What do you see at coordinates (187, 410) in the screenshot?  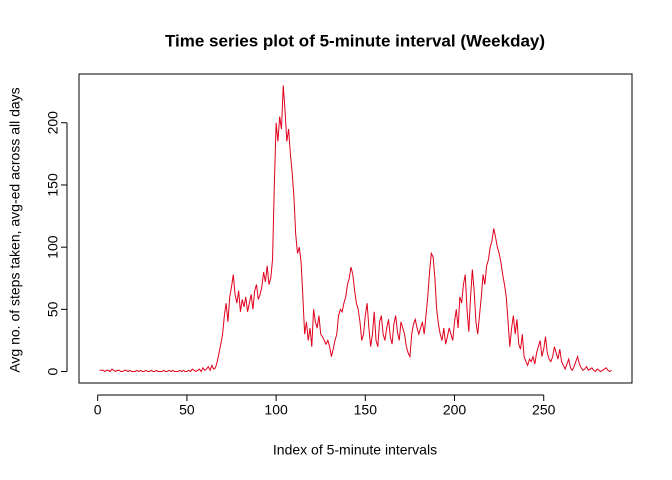 I see `x-tick-label: 50` at bounding box center [187, 410].